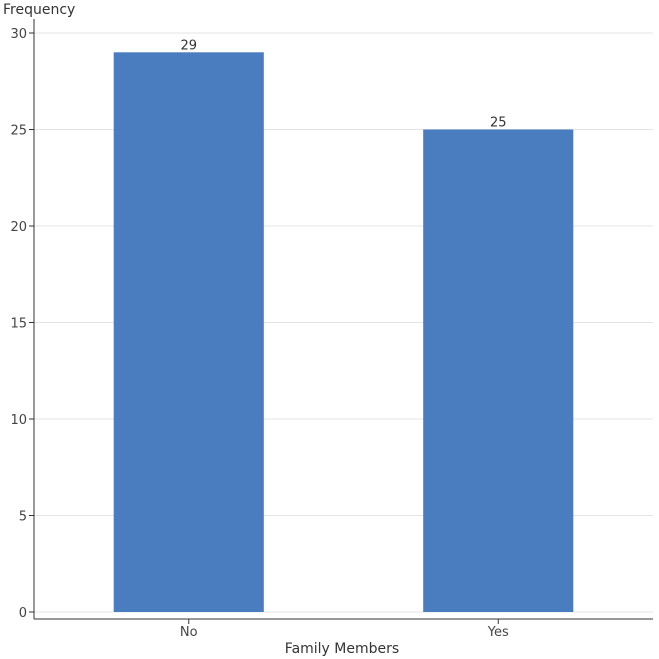 Image resolution: width=659 pixels, height=659 pixels. What do you see at coordinates (342, 649) in the screenshot?
I see `x-axis-title: Family Members` at bounding box center [342, 649].